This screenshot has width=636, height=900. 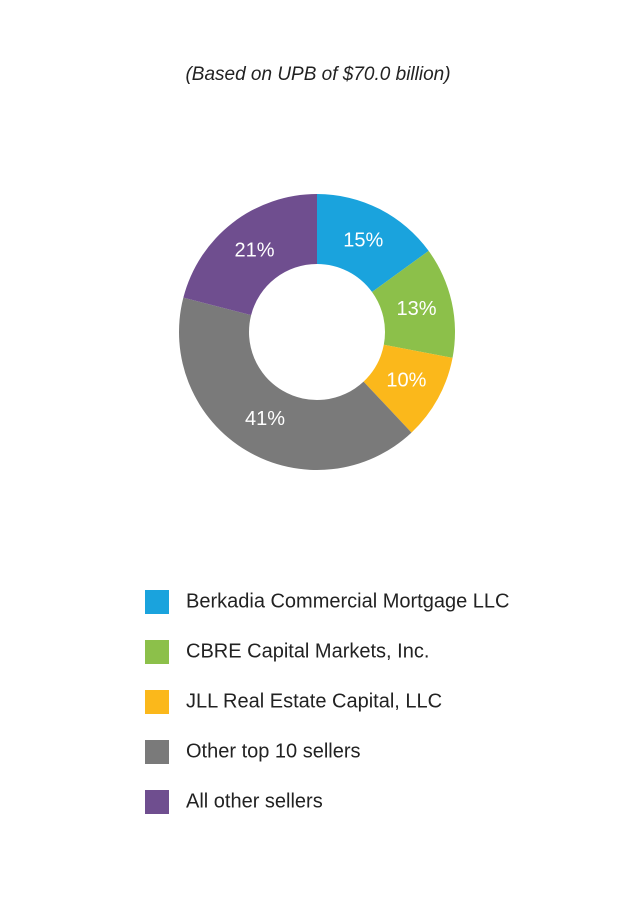 What do you see at coordinates (406, 380) in the screenshot?
I see `slice-label: 10%` at bounding box center [406, 380].